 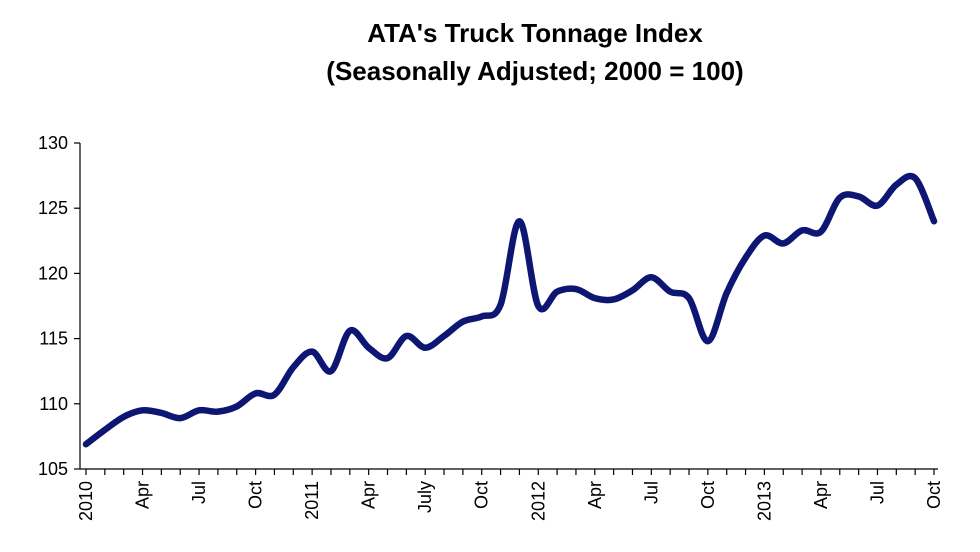 What do you see at coordinates (764, 501) in the screenshot?
I see `x-tick-label: 2013` at bounding box center [764, 501].